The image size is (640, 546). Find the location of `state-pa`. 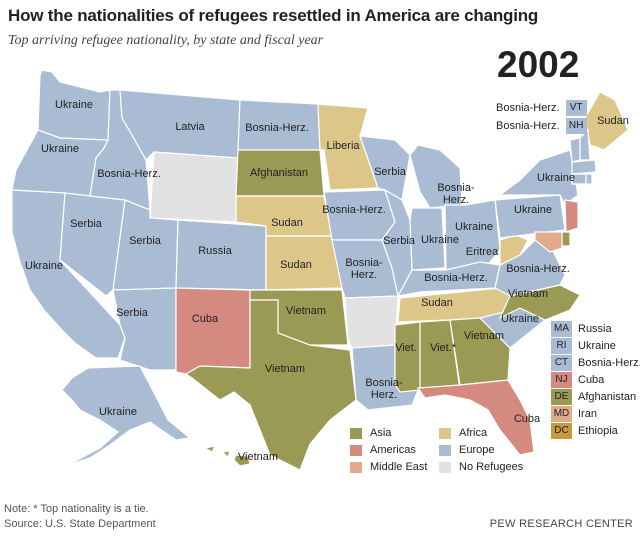

state-pa is located at coordinates (530, 216).